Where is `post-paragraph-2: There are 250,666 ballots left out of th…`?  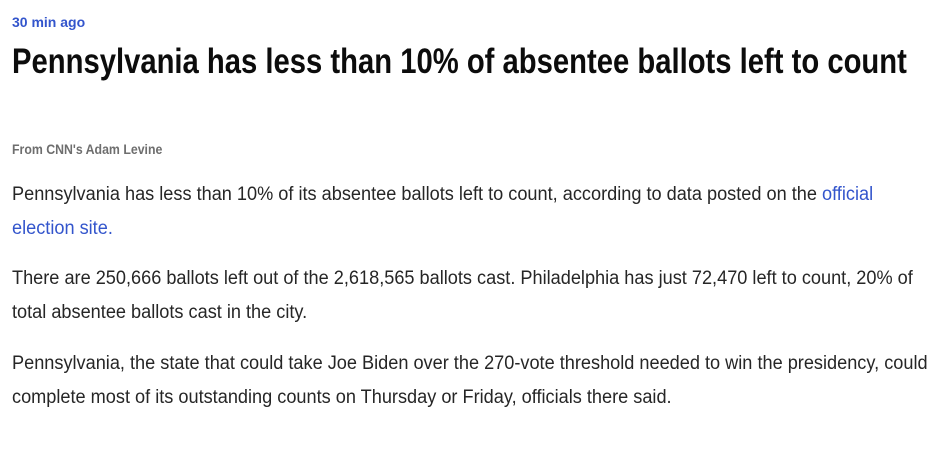
post-paragraph-2: There are 250,666 ballots left out of th… is located at coordinates (462, 295).